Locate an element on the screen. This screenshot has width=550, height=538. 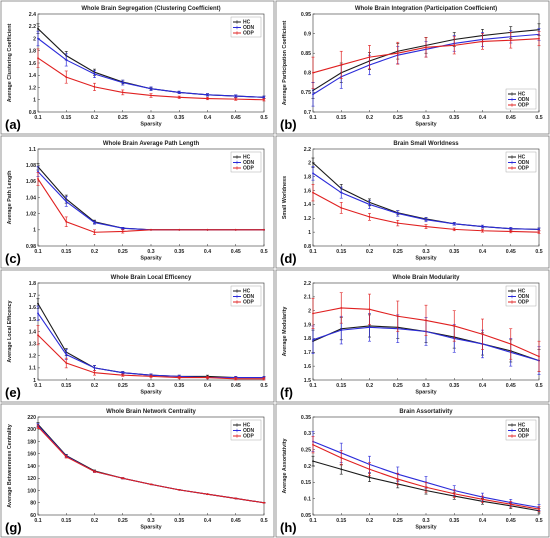
legend-entry: ODP is located at coordinates (524, 303).